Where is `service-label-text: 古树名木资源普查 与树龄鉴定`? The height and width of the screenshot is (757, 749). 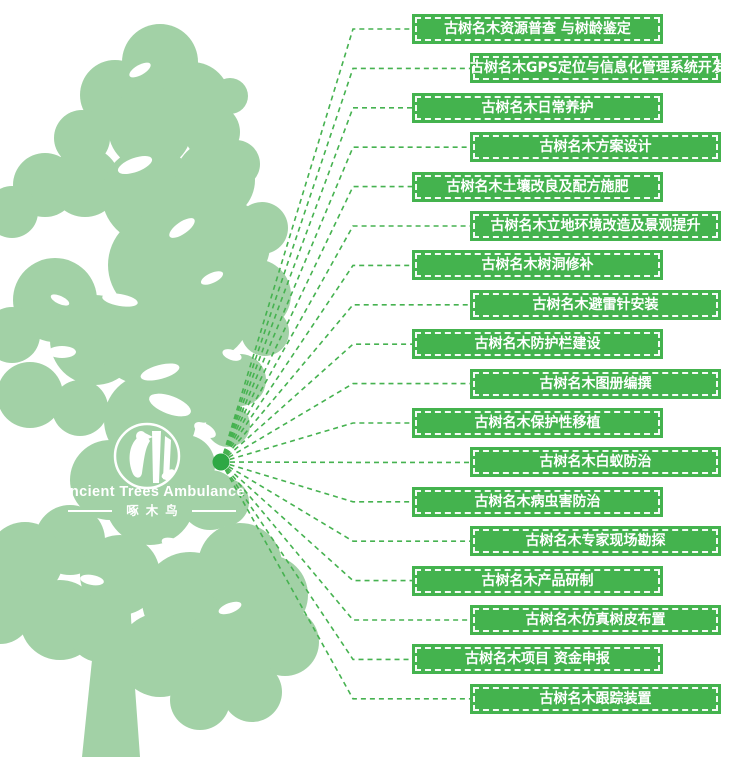 service-label-text: 古树名木资源普查 与树龄鉴定 is located at coordinates (537, 29).